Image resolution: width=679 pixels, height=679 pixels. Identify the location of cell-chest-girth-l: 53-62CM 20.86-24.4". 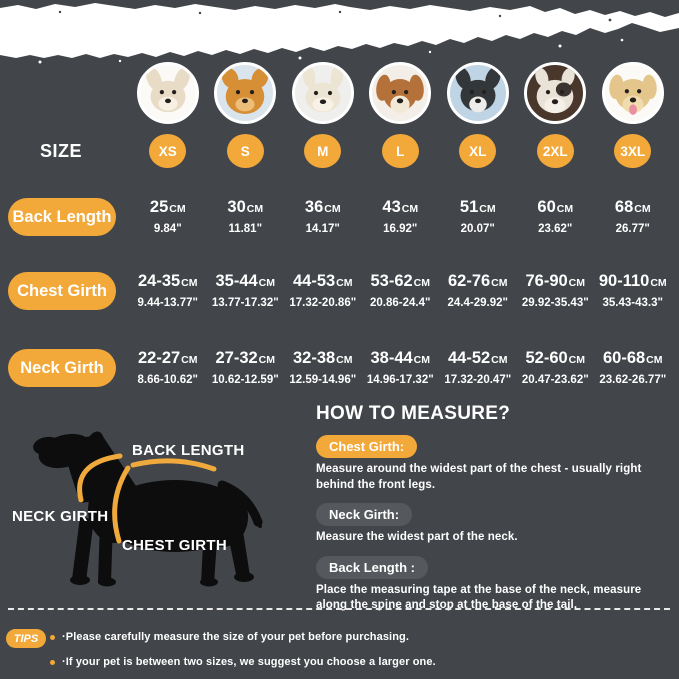
(400, 290).